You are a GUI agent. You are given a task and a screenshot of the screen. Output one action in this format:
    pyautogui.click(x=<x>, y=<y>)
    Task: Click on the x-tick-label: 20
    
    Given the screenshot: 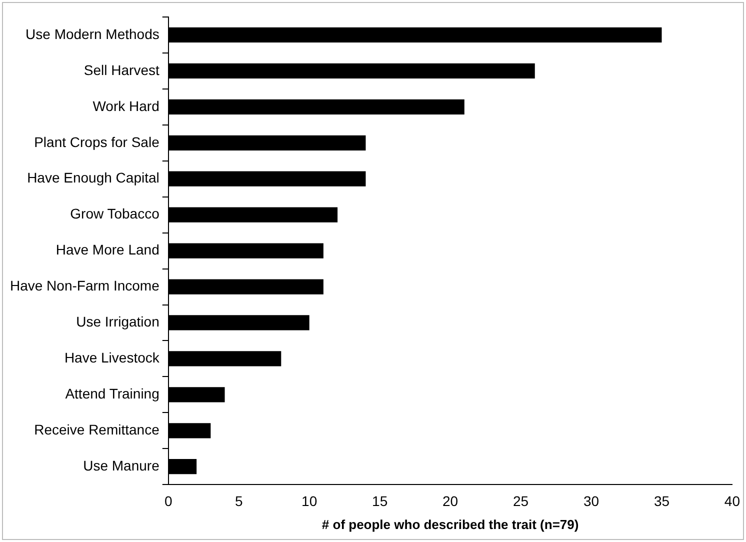 What is the action you would take?
    pyautogui.click(x=450, y=500)
    